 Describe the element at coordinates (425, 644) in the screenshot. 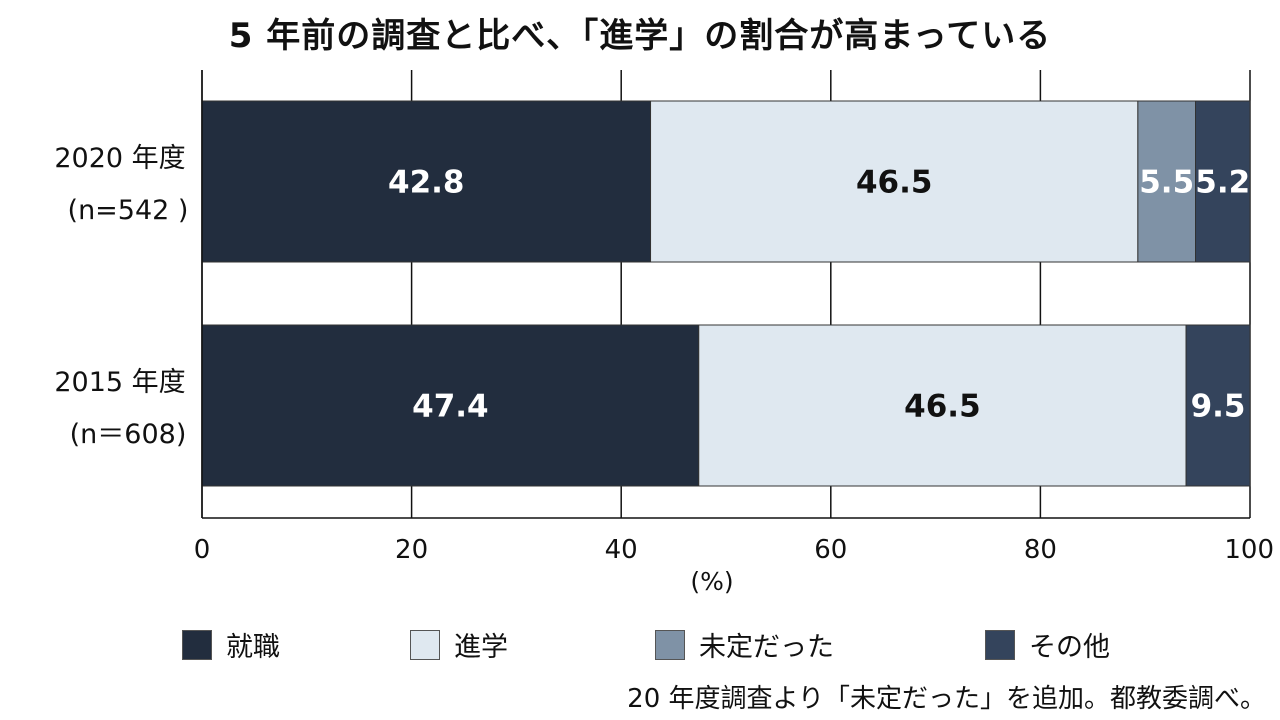

I see `legend-swatch-shingaku` at that location.